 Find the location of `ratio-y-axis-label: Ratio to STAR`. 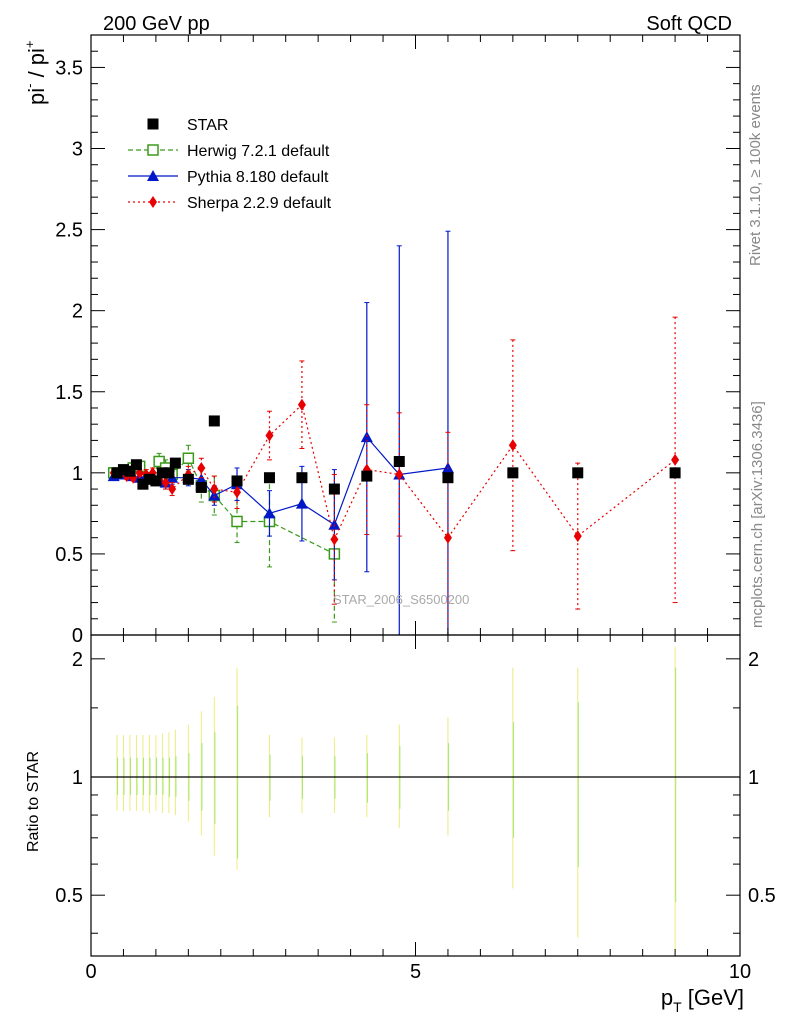

ratio-y-axis-label: Ratio to STAR is located at coordinates (33, 801).